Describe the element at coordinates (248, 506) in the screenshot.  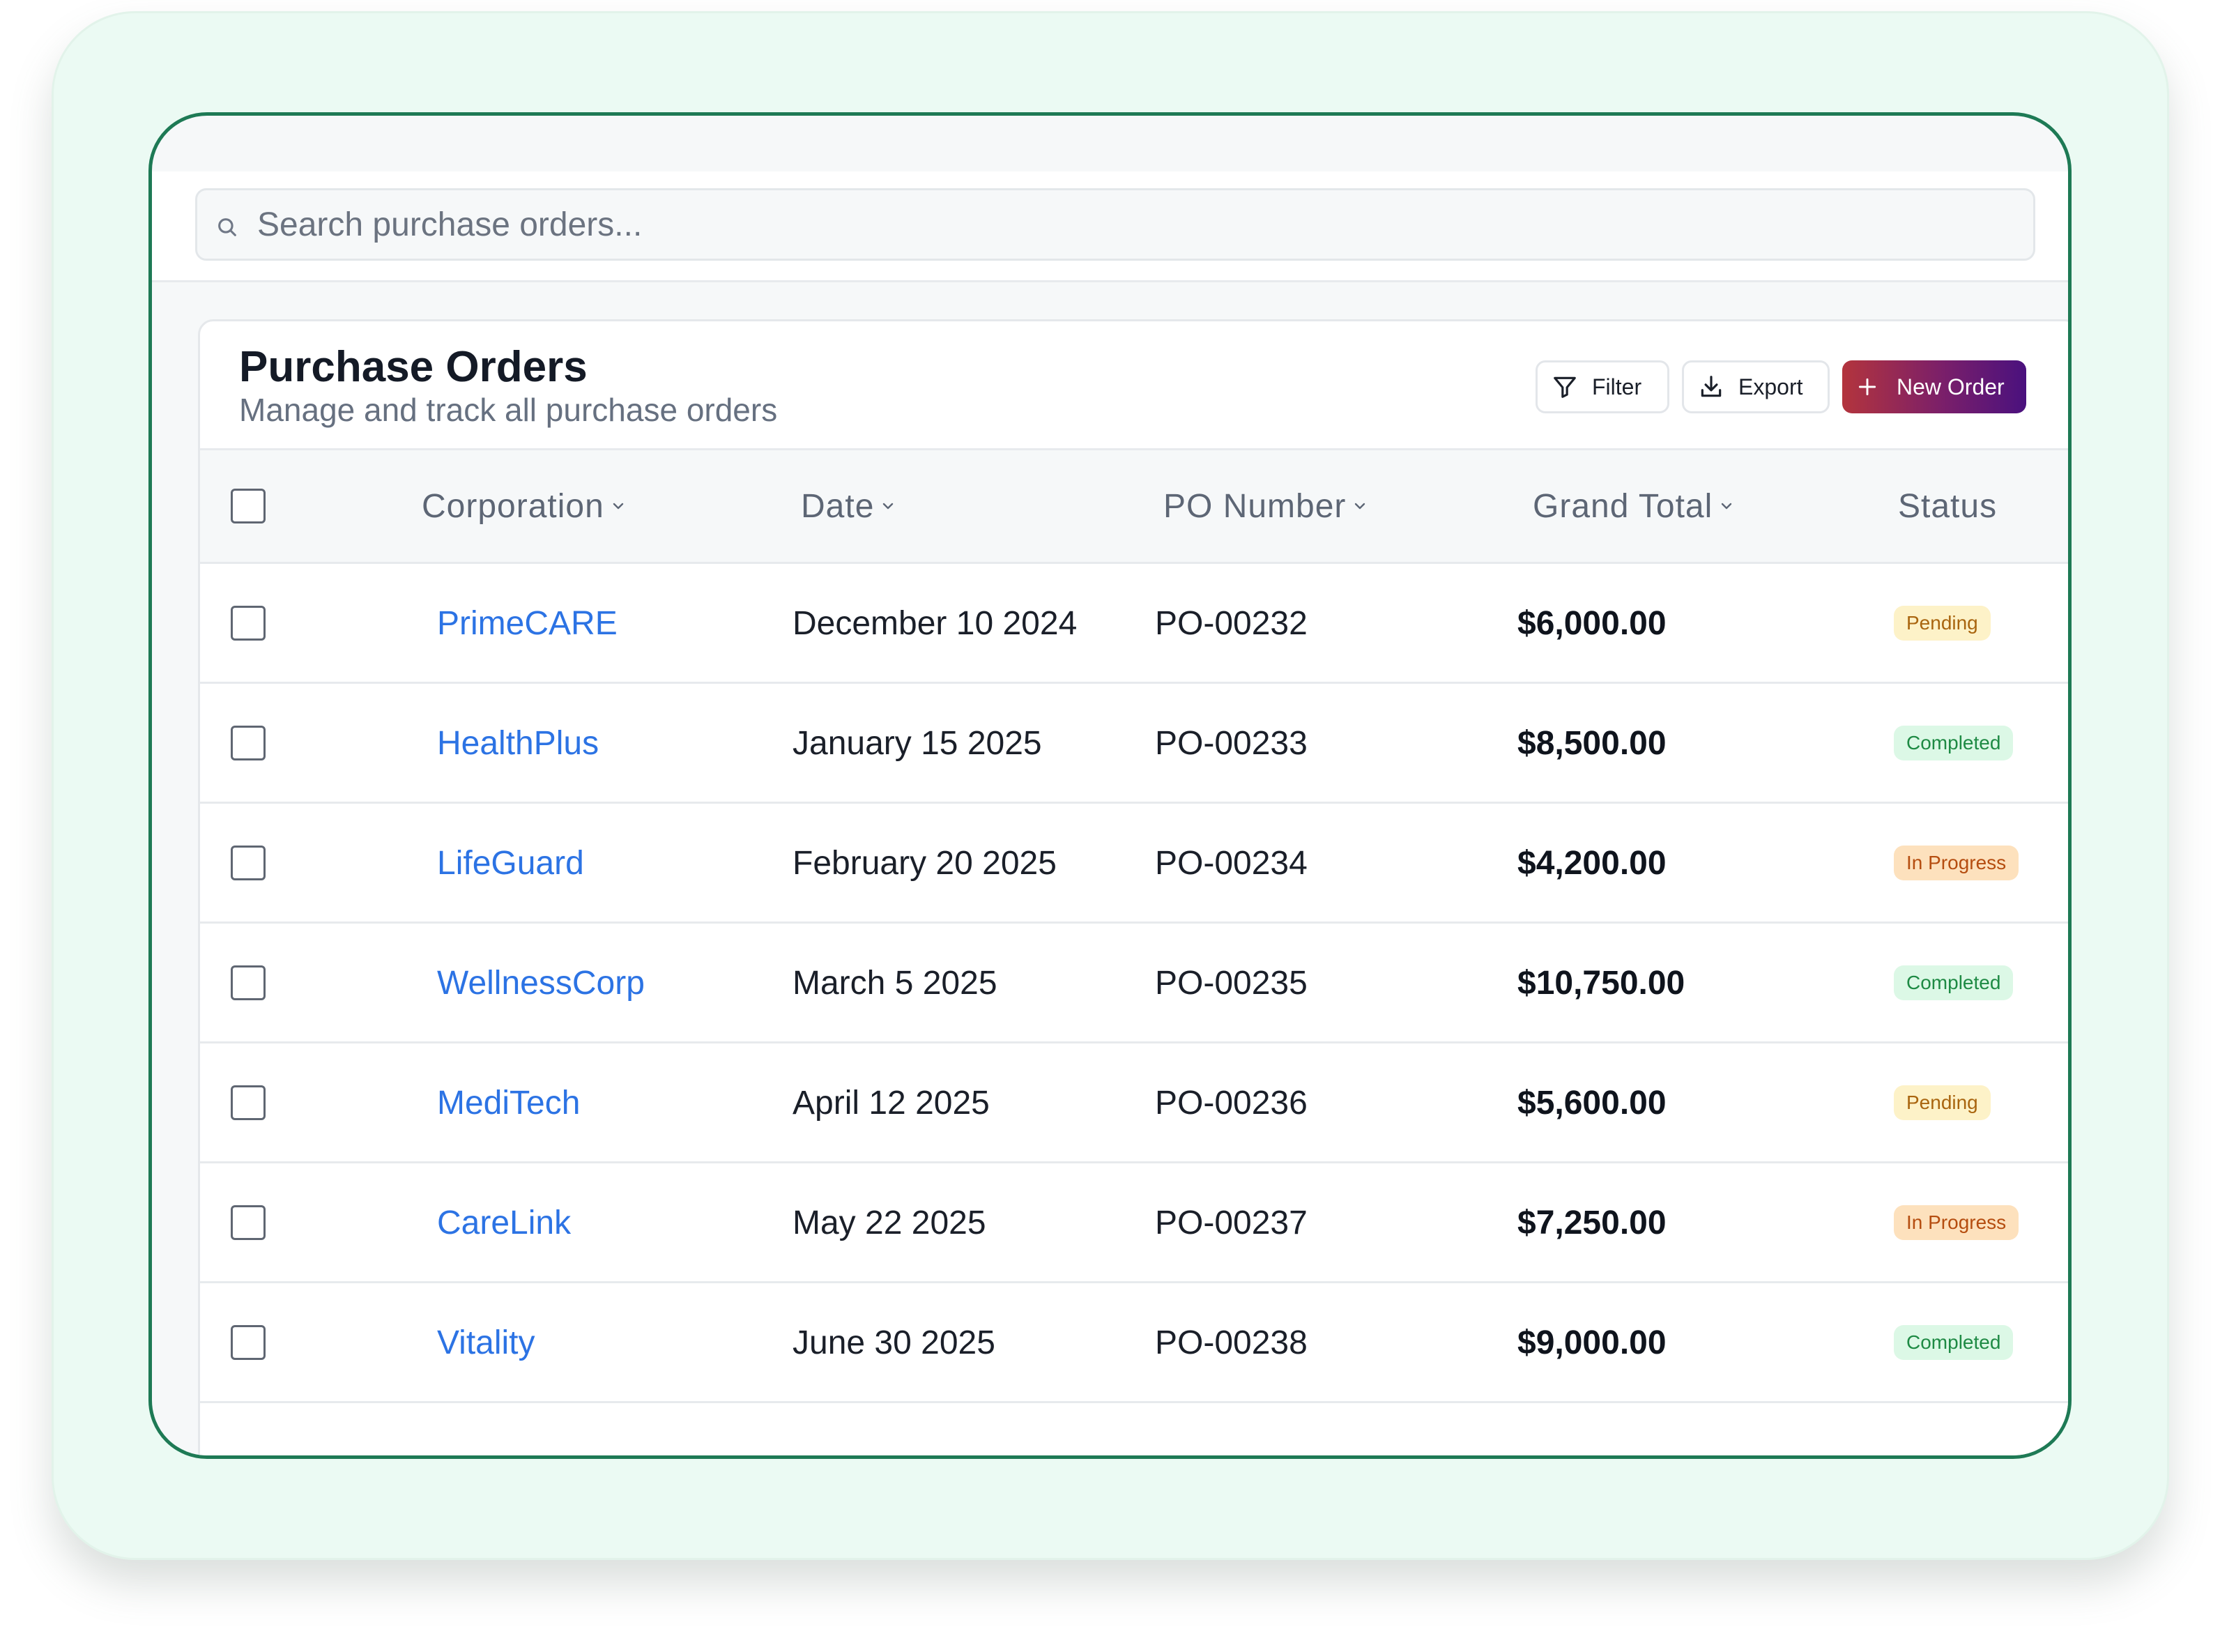
I see `select-all-checkbox` at that location.